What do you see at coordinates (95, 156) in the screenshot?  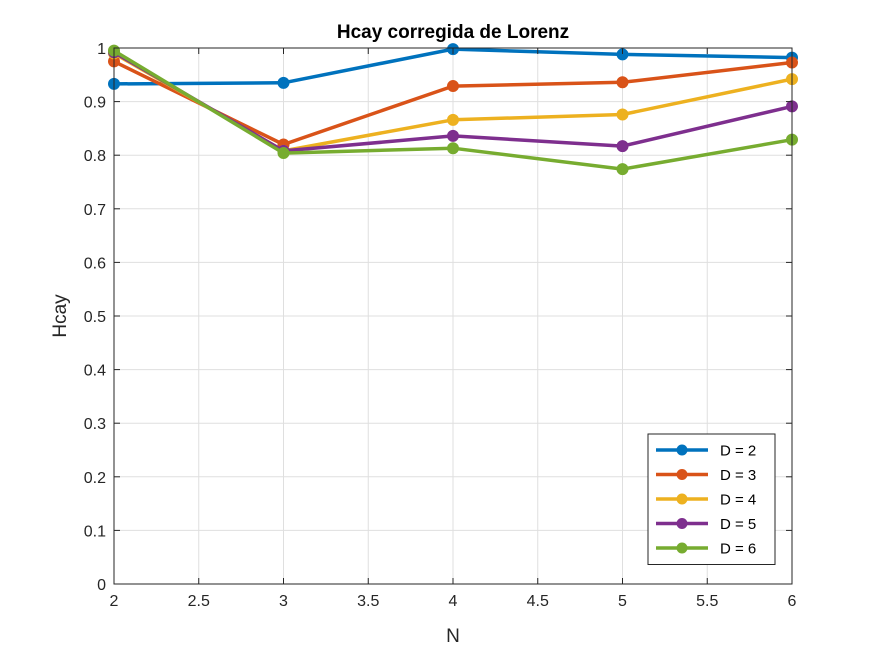 I see `y-tick-label: 0.8` at bounding box center [95, 156].